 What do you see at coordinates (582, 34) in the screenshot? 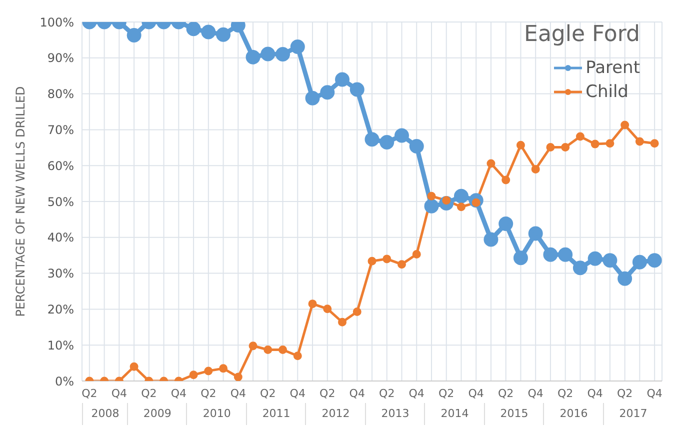
I see `chart-title: Eagle Ford` at bounding box center [582, 34].